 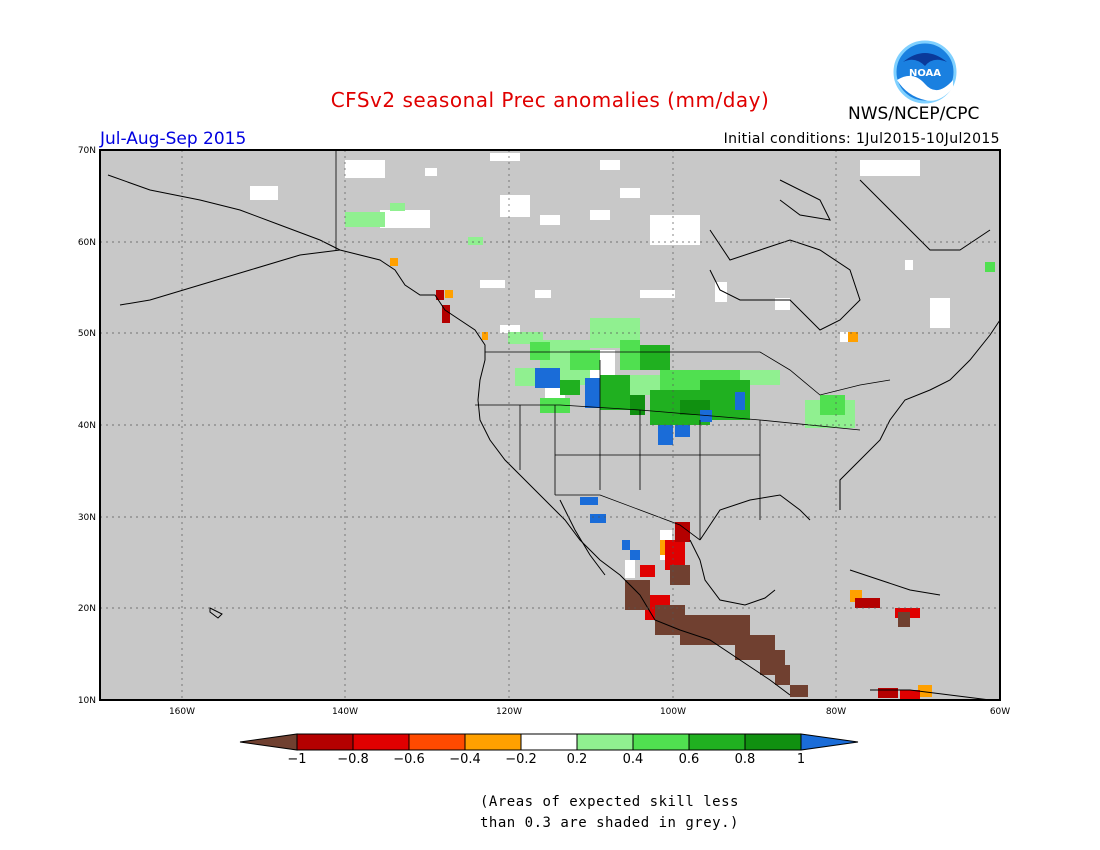 I want to click on agency-label: NWS/NCEP/CPC, so click(x=914, y=114).